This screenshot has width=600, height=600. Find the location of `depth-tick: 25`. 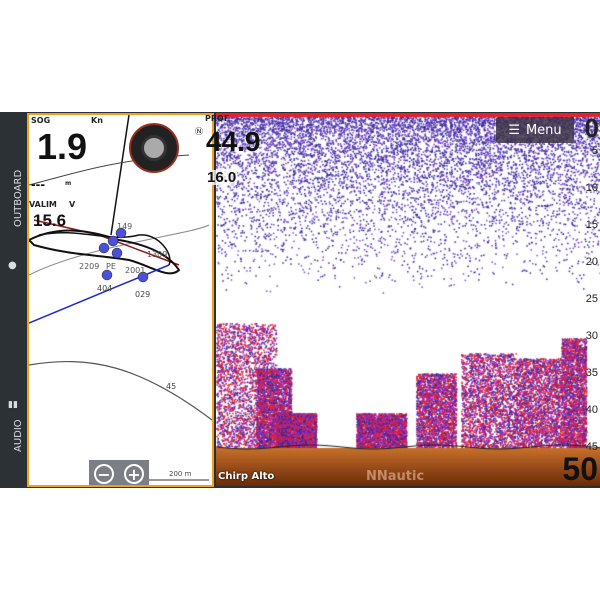

depth-tick: 25 is located at coordinates (591, 299).